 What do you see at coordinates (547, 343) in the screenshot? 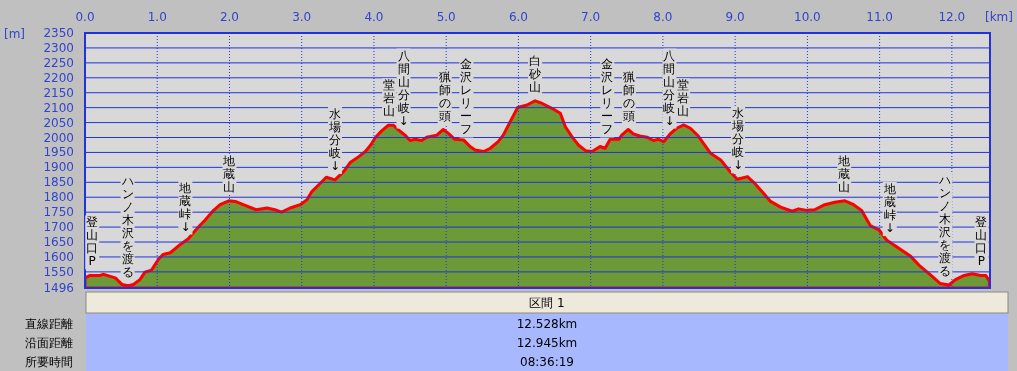
I see `text: 12.945km` at bounding box center [547, 343].